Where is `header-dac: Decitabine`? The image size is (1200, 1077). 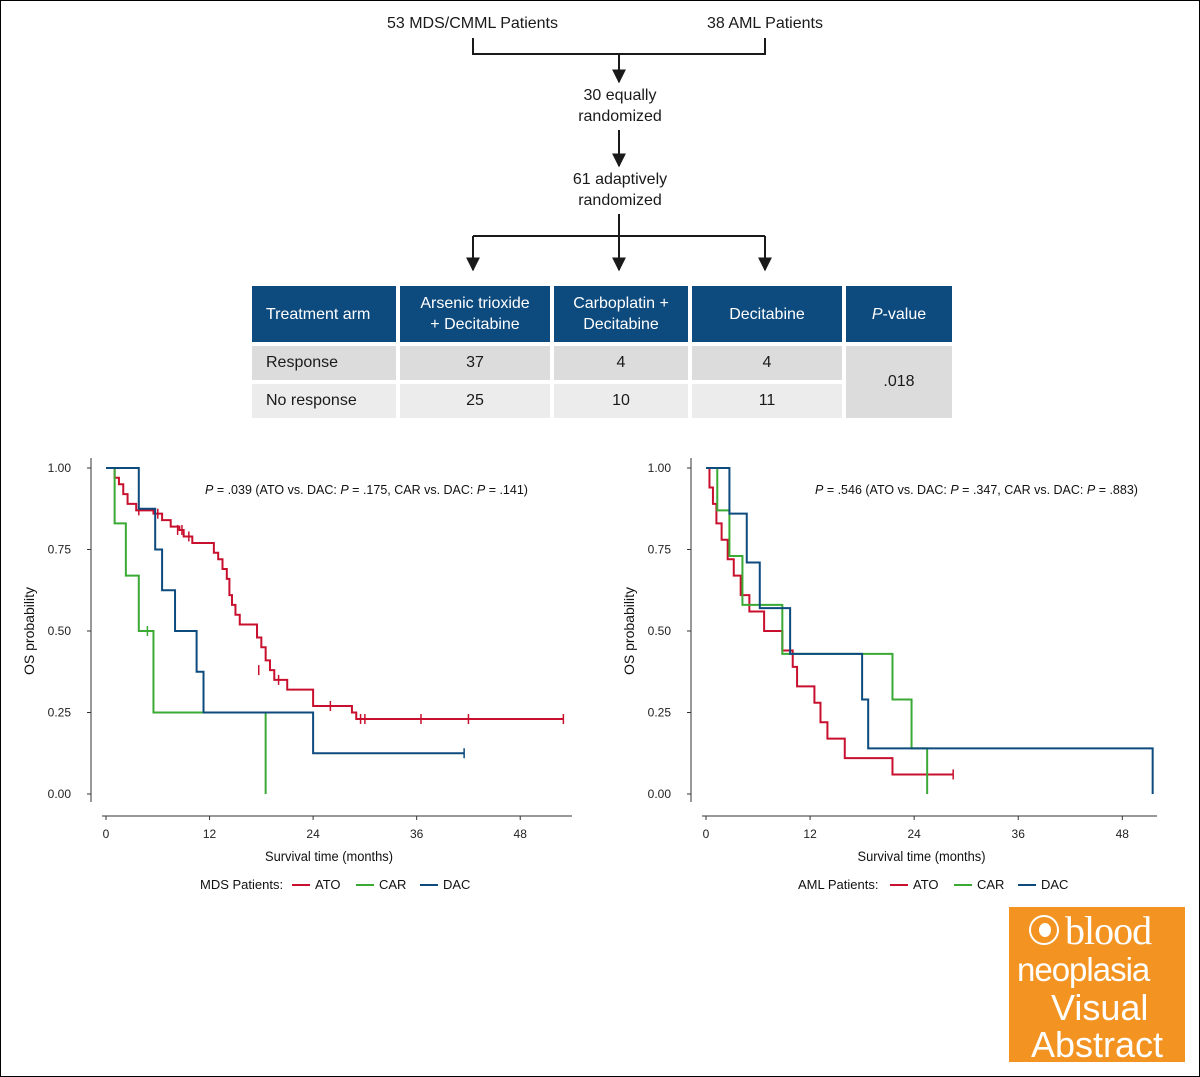 header-dac: Decitabine is located at coordinates (767, 314).